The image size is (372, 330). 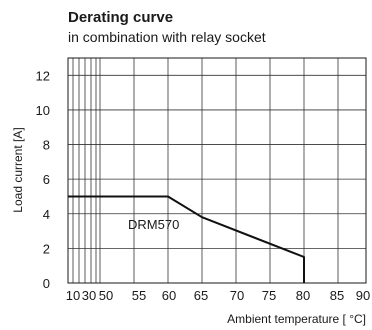 I want to click on y-tick-label: 6, so click(x=46, y=179).